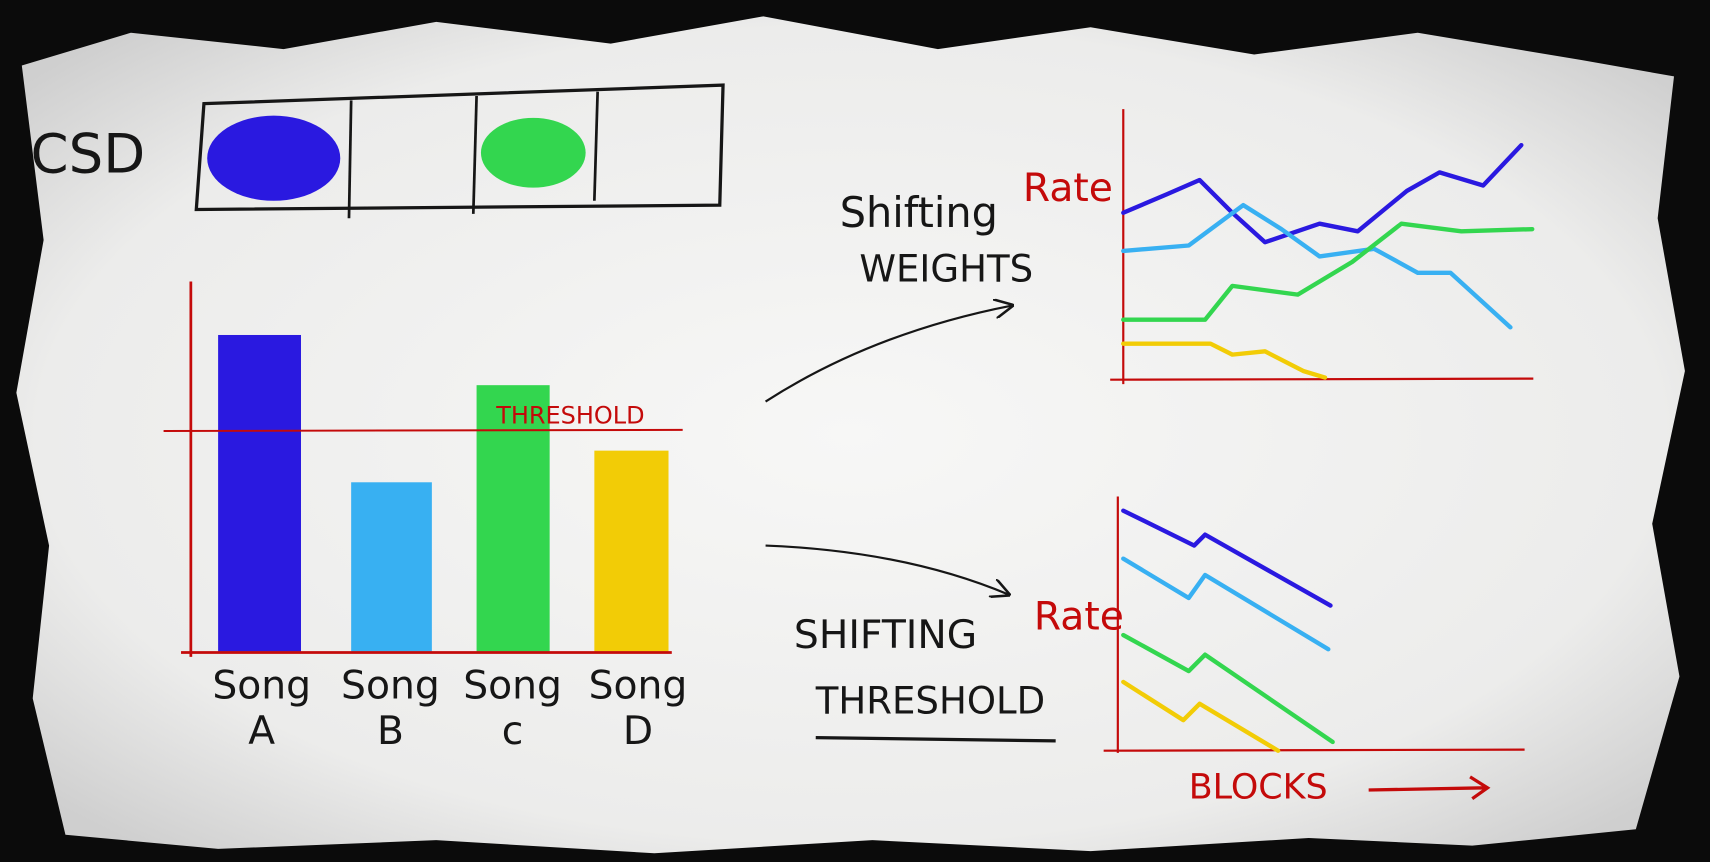 This screenshot has width=1710, height=862. Describe the element at coordinates (1429, 788) in the screenshot. I see `blocks-arrow` at that location.